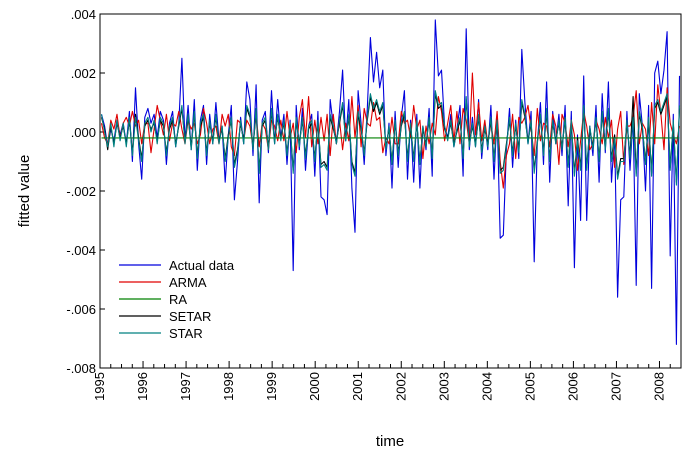 This screenshot has height=456, width=683. I want to click on legend-label: SETAR, so click(190, 316).